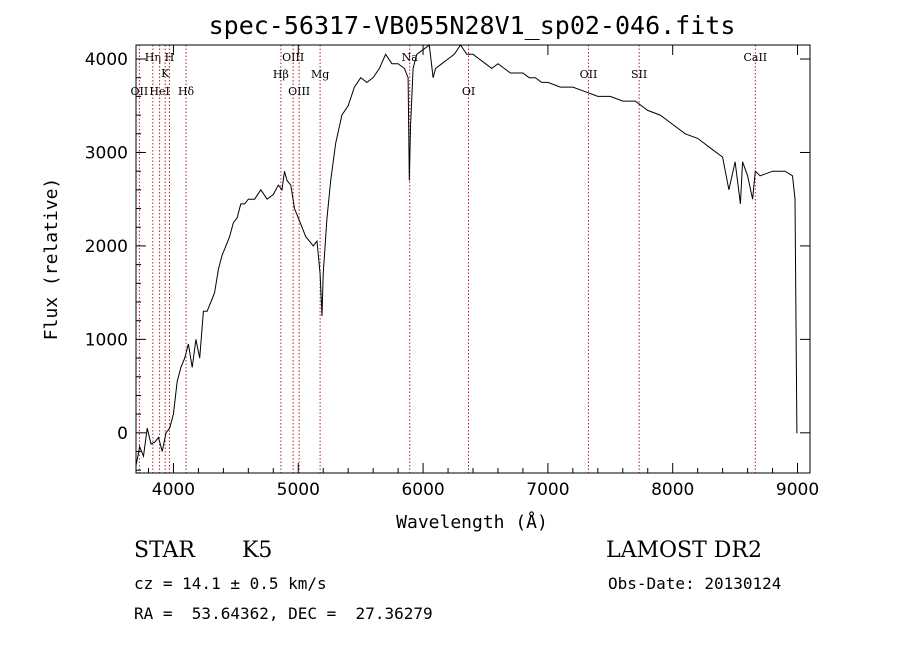  Describe the element at coordinates (755, 57) in the screenshot. I see `line-marker-label-14: CaII` at that location.